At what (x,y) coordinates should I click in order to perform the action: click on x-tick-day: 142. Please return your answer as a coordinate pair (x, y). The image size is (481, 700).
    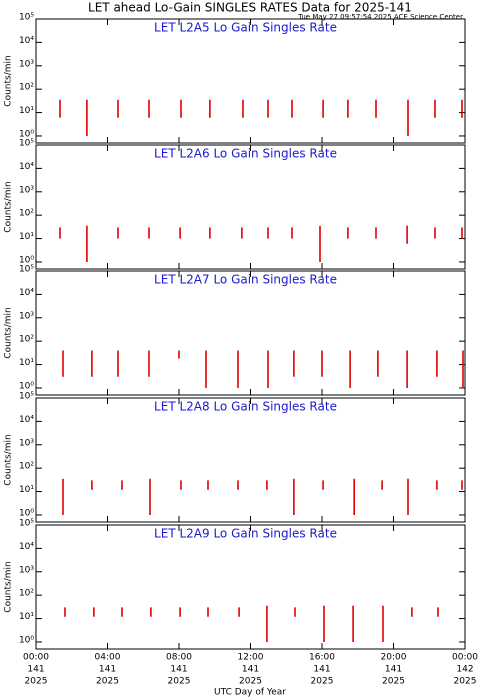
    Looking at the image, I should click on (464, 670).